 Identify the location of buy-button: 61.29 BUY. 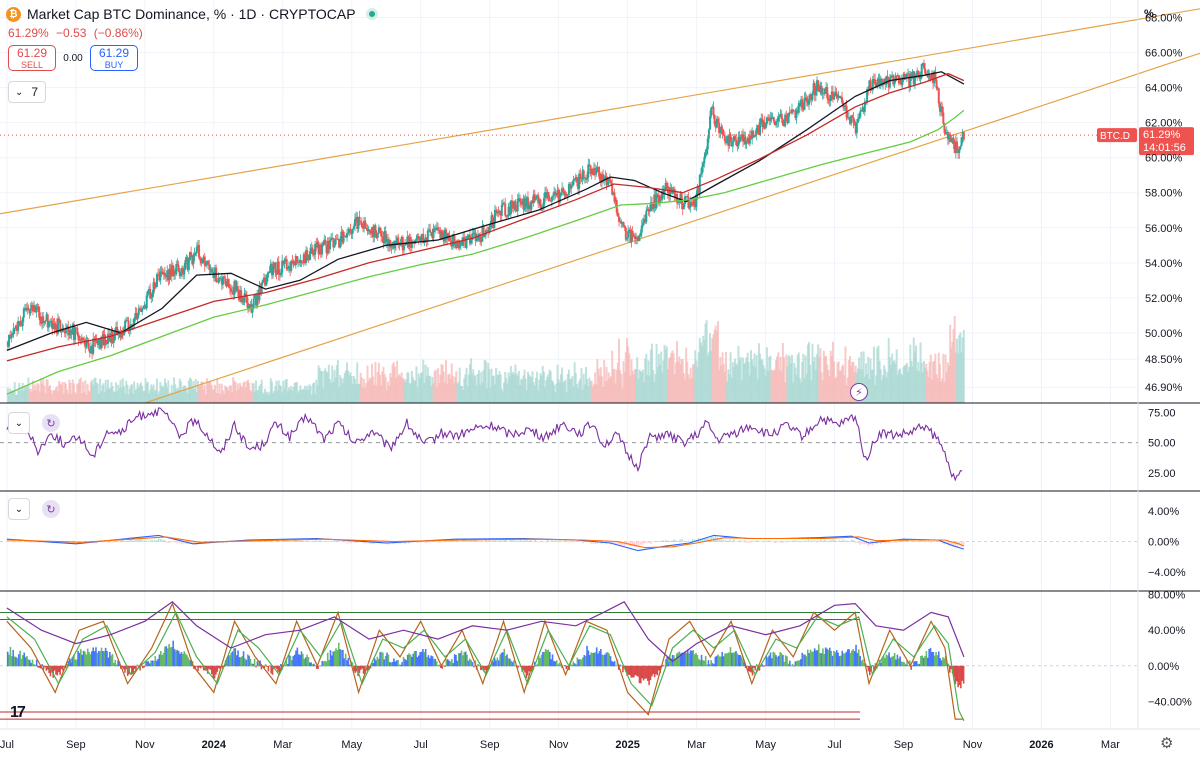
(114, 58).